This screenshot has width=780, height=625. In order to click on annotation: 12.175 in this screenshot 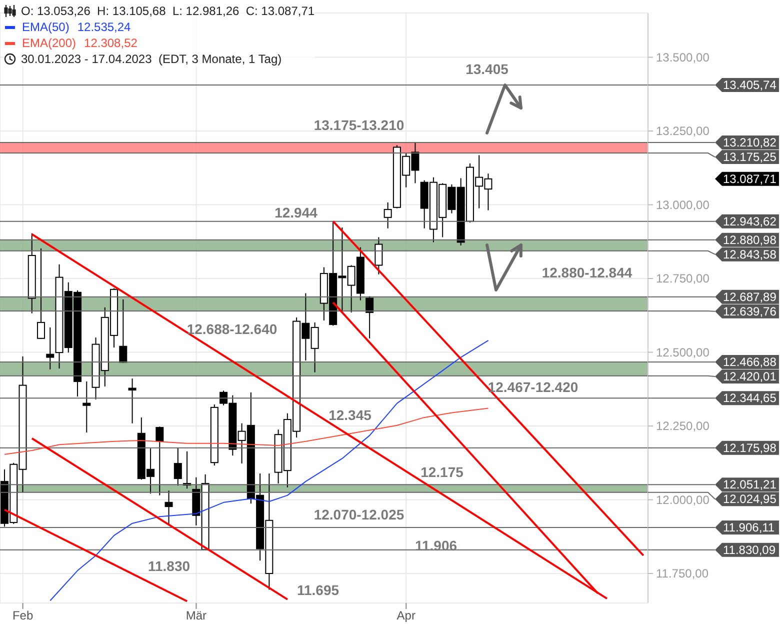, I will do `click(442, 472)`.